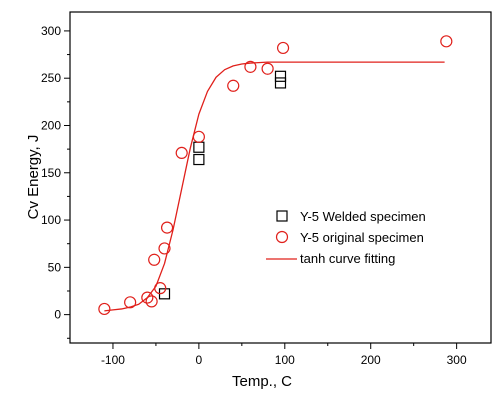 The height and width of the screenshot is (394, 499). What do you see at coordinates (51, 173) in the screenshot?
I see `y-tick-label: 150` at bounding box center [51, 173].